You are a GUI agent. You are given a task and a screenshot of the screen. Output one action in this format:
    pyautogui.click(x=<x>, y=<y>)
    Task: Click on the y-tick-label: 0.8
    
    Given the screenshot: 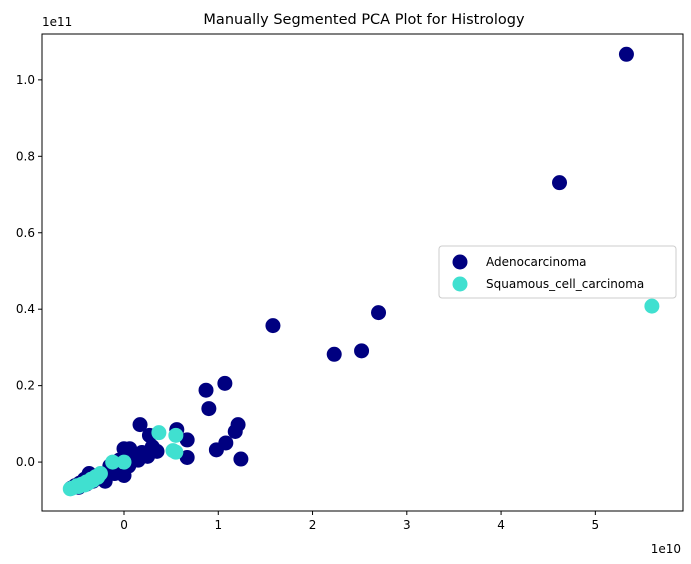 What is the action you would take?
    pyautogui.click(x=25, y=156)
    